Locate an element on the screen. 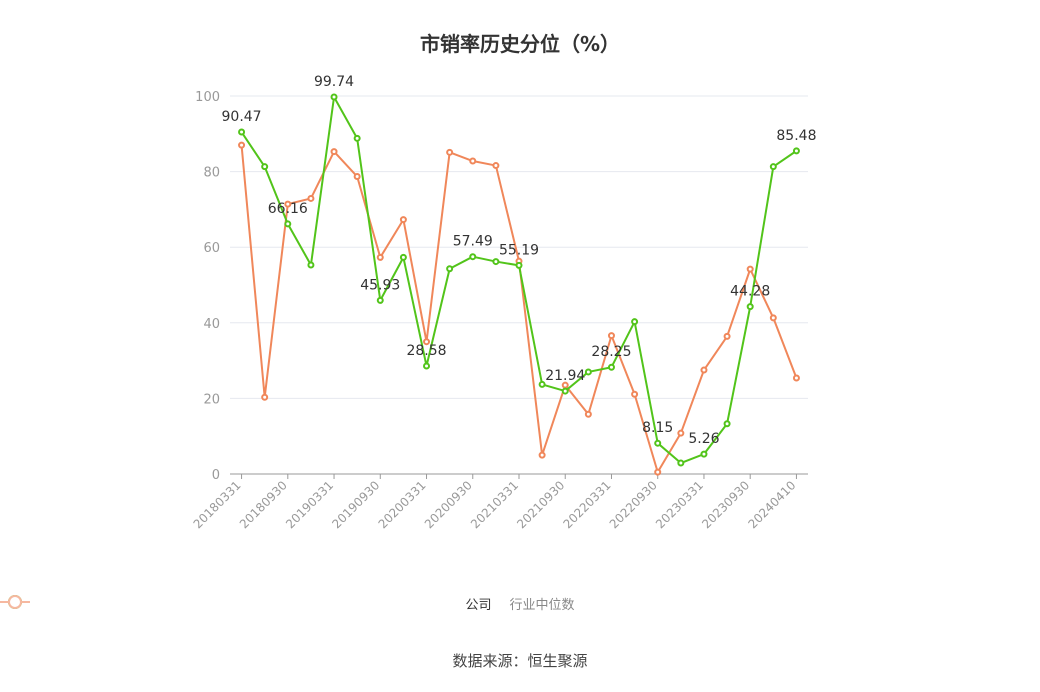  company-data-label: 45.93 is located at coordinates (380, 285).